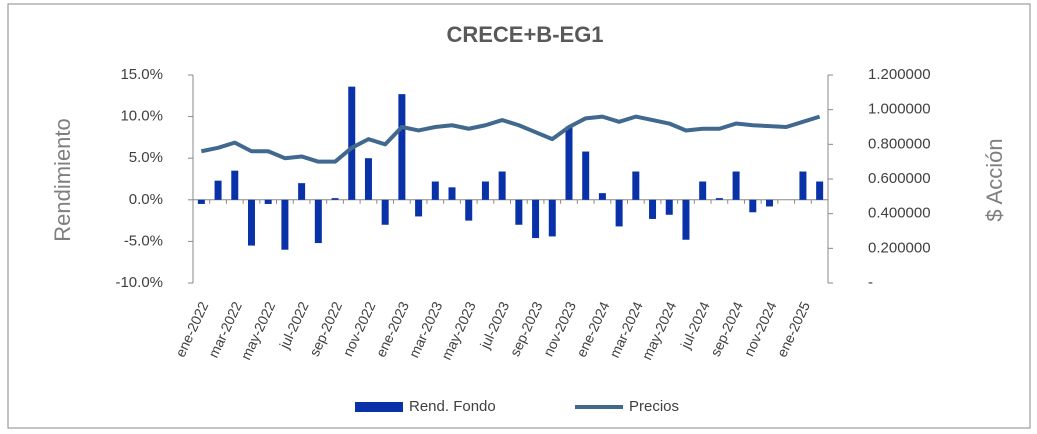 The image size is (1037, 434). What do you see at coordinates (141, 74) in the screenshot?
I see `y-tick-label: 15.0%` at bounding box center [141, 74].